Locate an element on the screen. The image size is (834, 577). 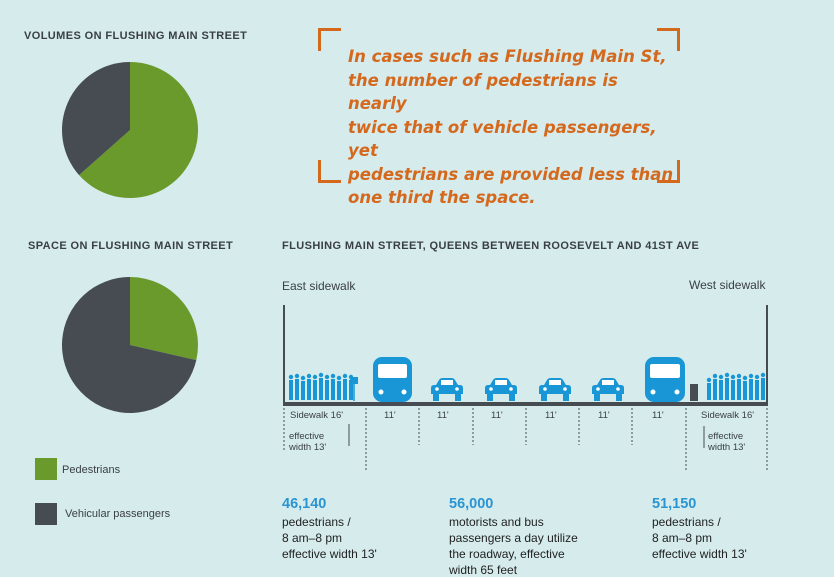
west-effective-width-label: effective width 13' is located at coordinates (727, 442).